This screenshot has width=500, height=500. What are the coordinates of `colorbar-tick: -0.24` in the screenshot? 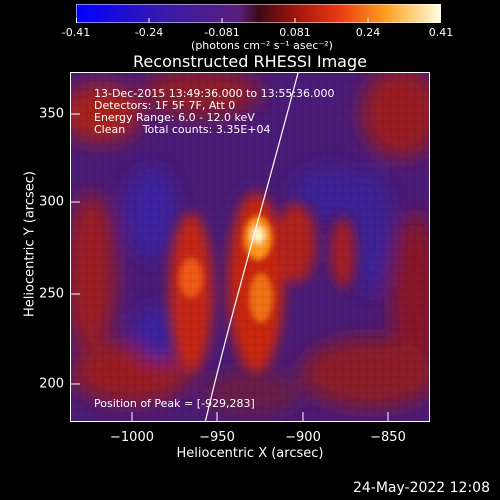 It's located at (149, 32).